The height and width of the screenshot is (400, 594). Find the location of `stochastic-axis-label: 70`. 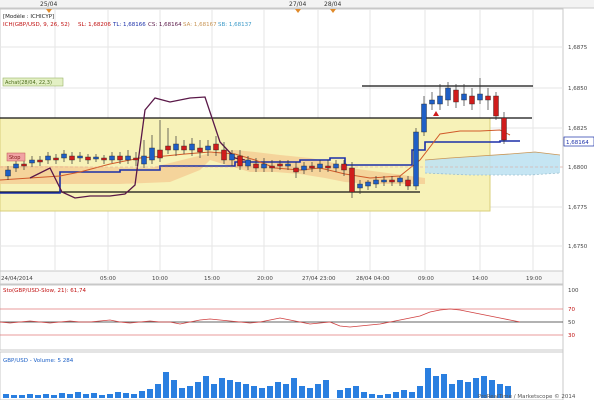

stochastic-axis-label: 70 is located at coordinates (571, 310).